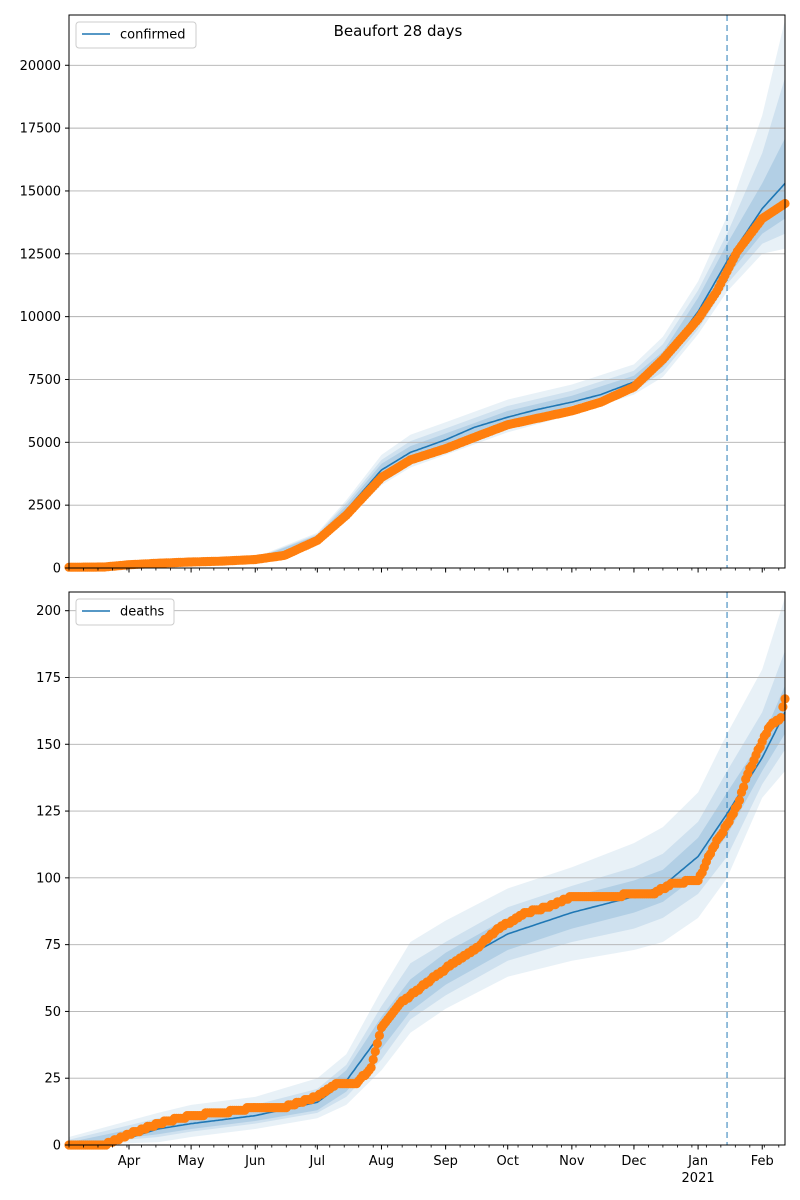  Describe the element at coordinates (40, 66) in the screenshot. I see `y-tick-label: 20000` at that location.